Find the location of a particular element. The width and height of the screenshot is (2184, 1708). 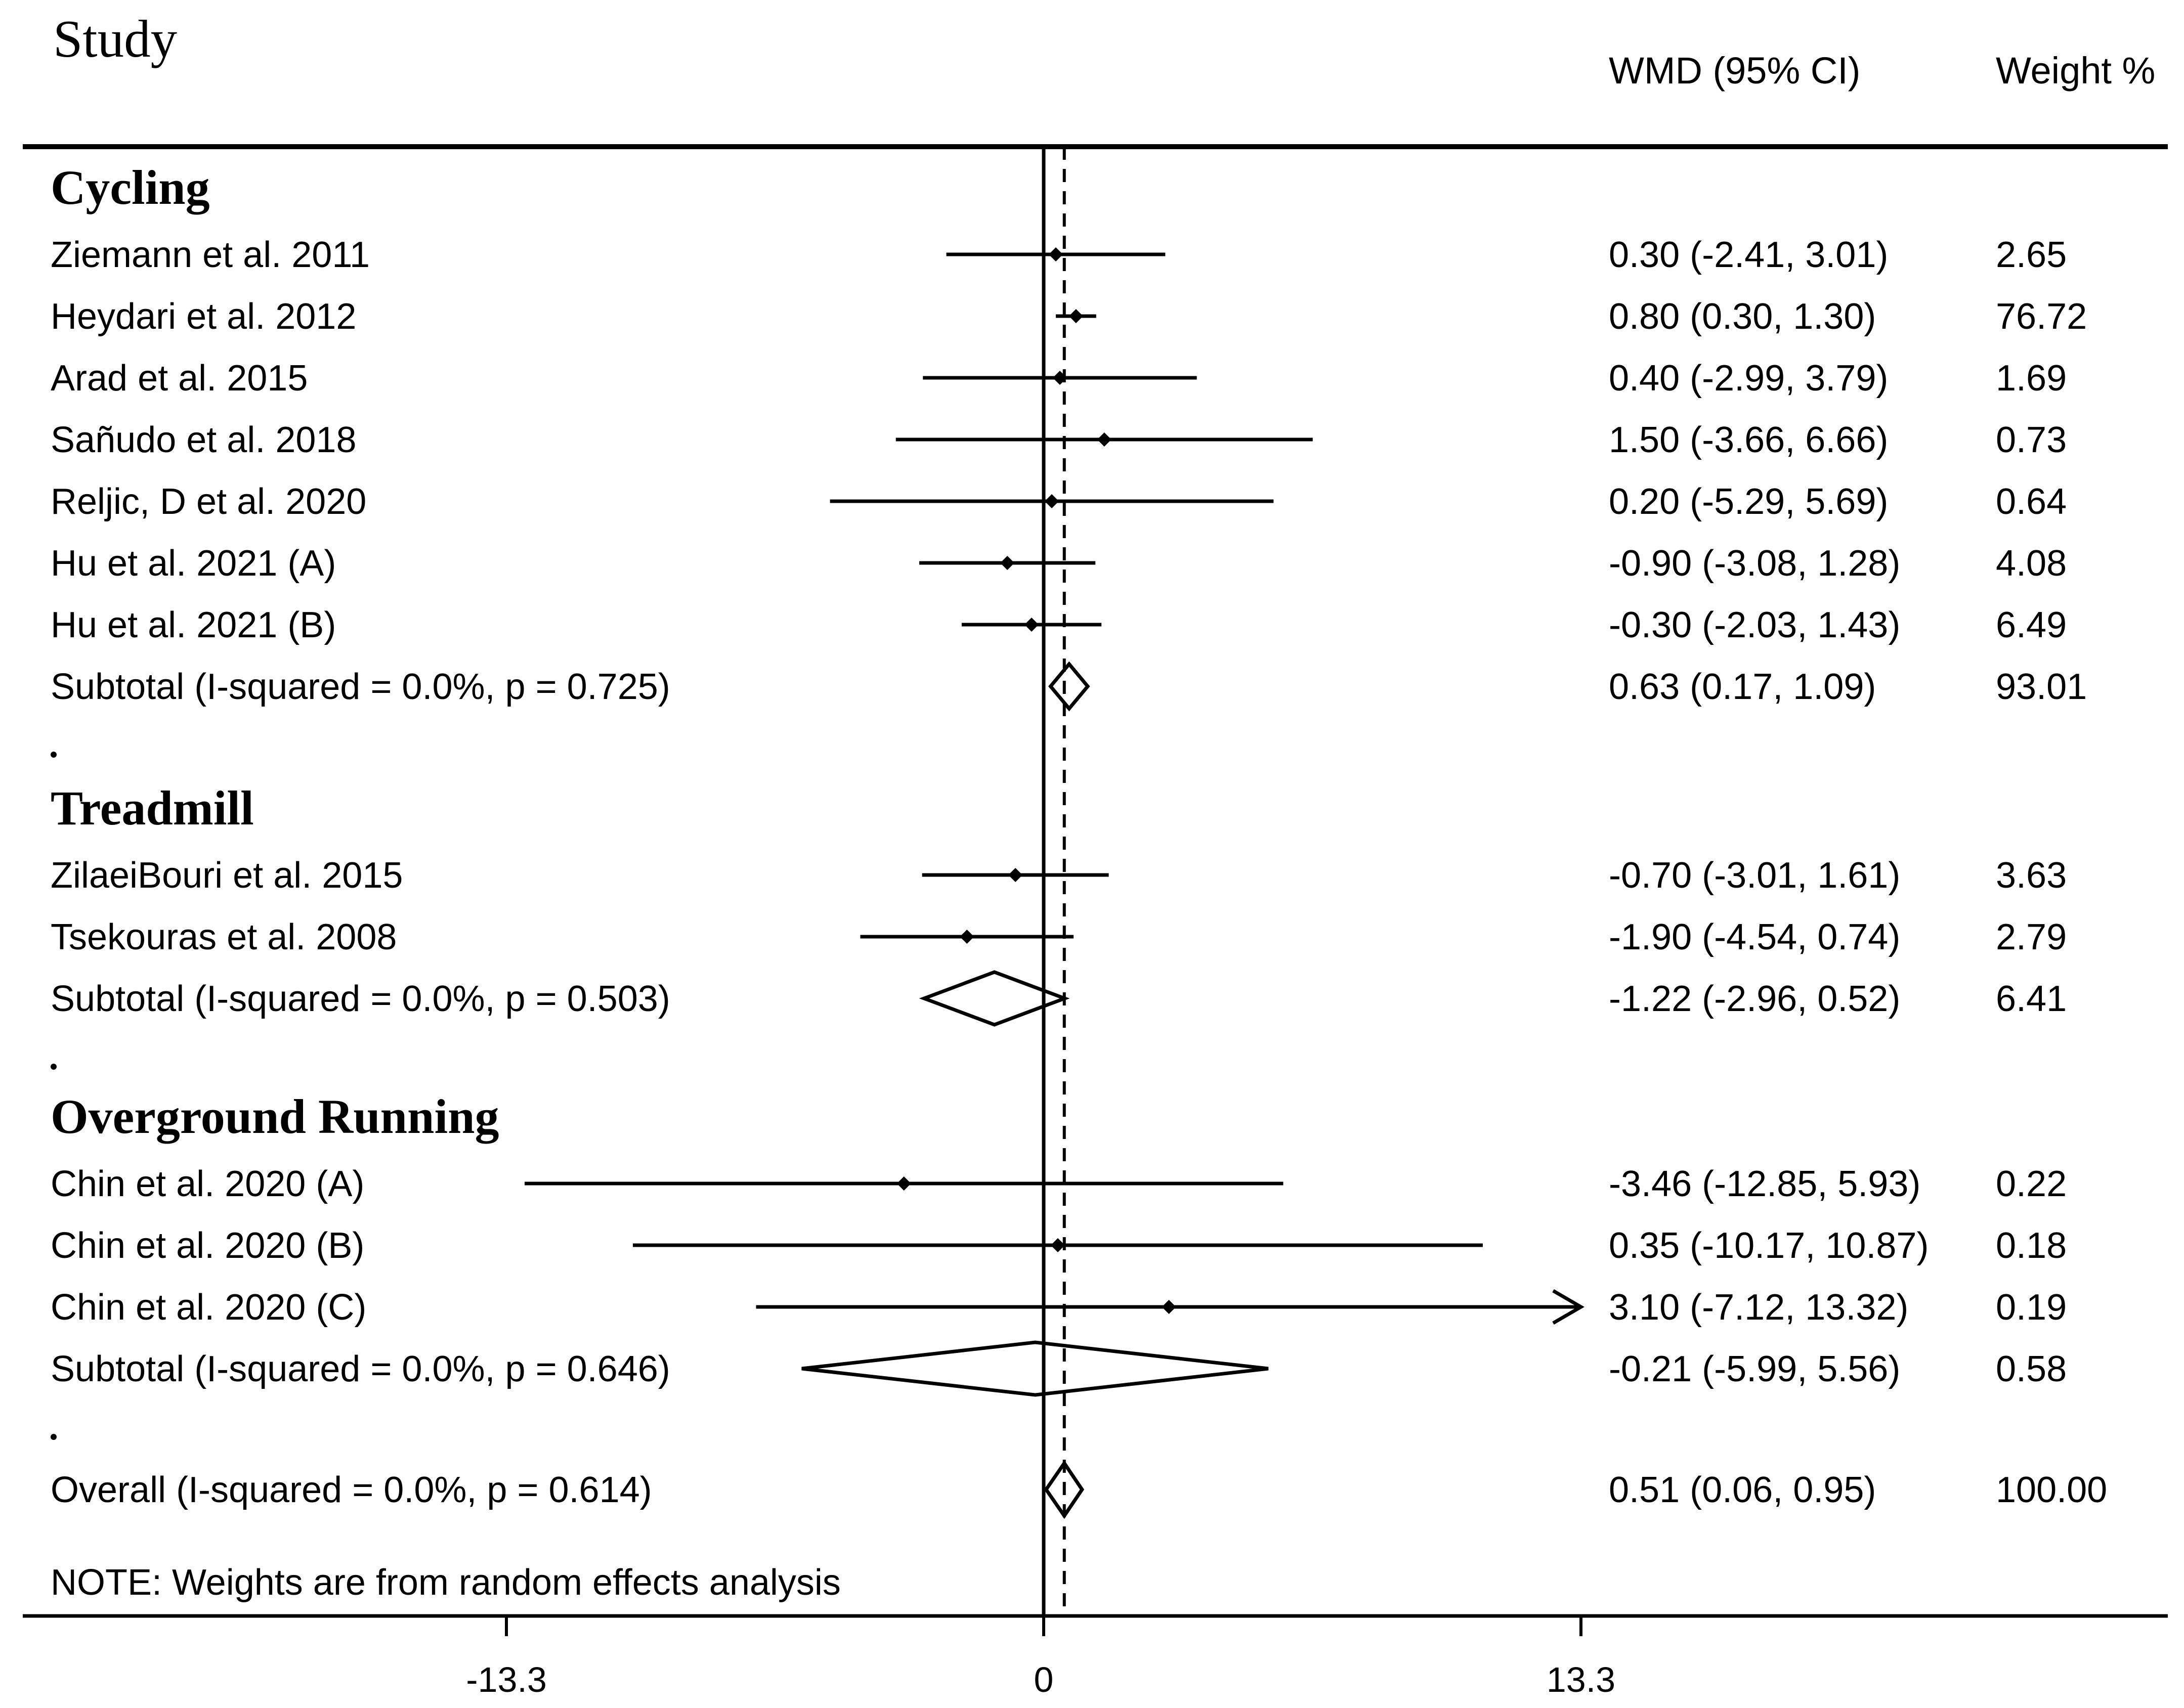

study-ci-text: -0.30 (-2.03, 1.43) is located at coordinates (1755, 625).